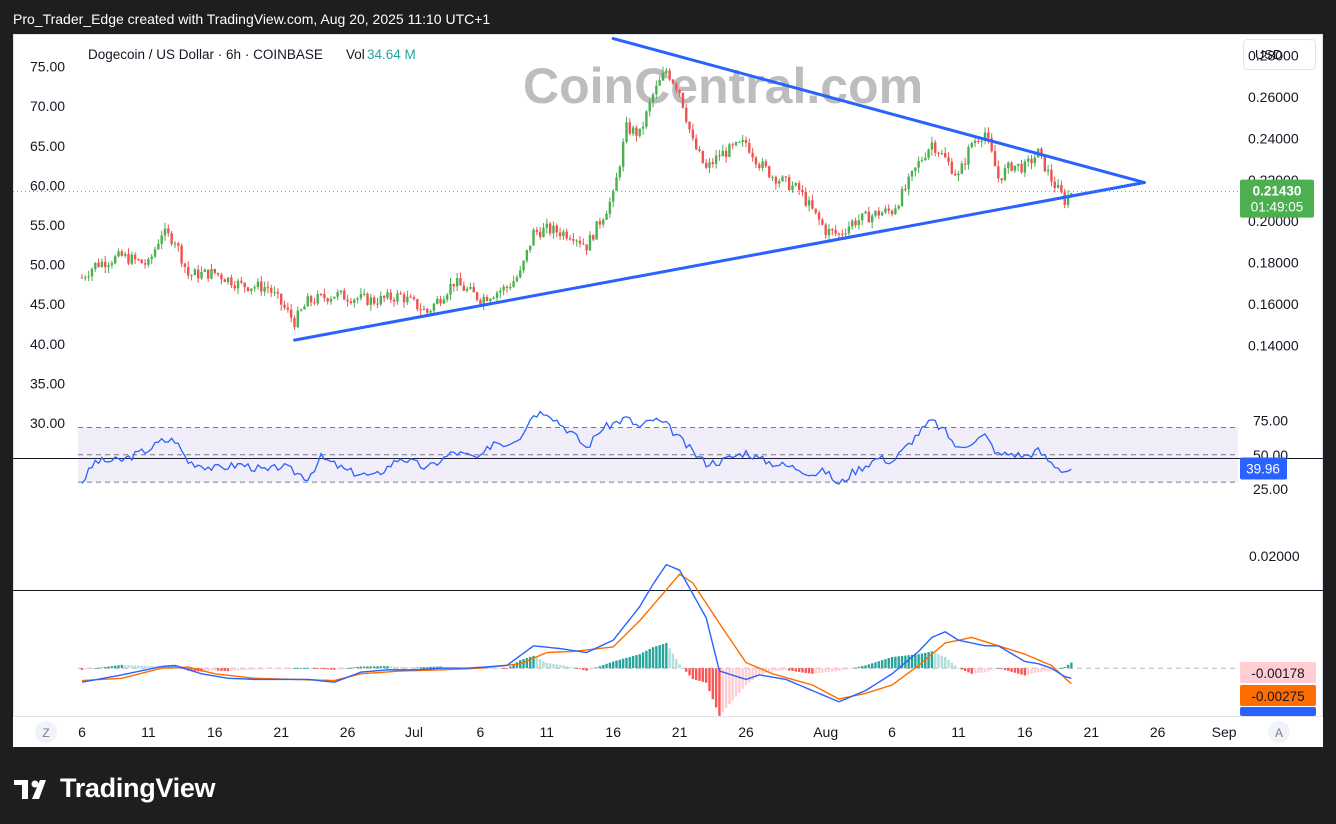 Image resolution: width=1336 pixels, height=824 pixels. Describe the element at coordinates (115, 788) in the screenshot. I see `footer-brand: TradingView` at that location.